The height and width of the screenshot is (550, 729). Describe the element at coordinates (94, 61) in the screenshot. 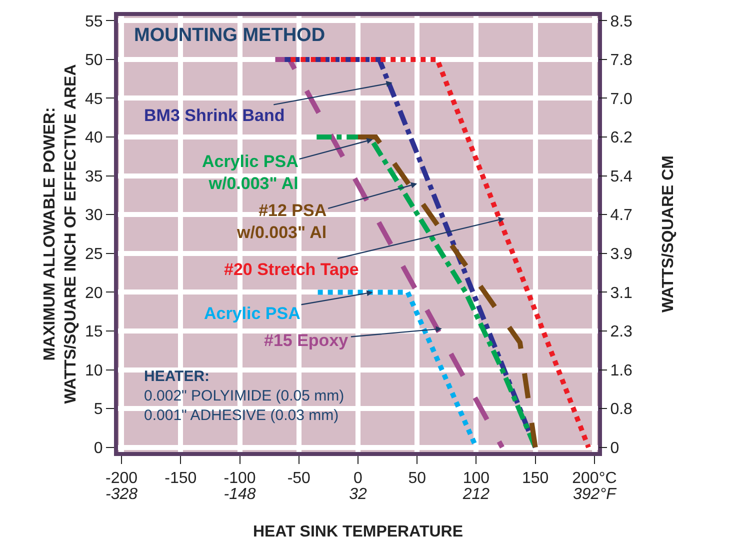

I see `y-tick-label: 50` at that location.